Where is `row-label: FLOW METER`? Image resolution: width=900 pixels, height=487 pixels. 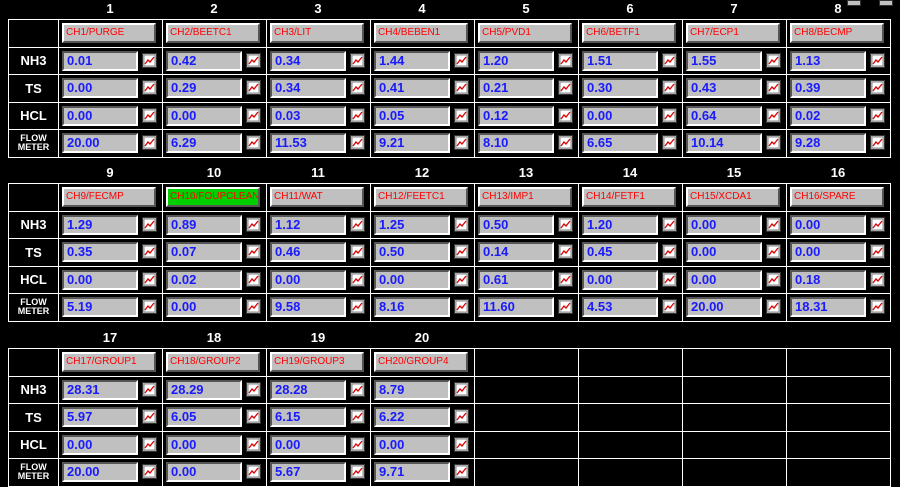 row-label: FLOW METER is located at coordinates (33, 143).